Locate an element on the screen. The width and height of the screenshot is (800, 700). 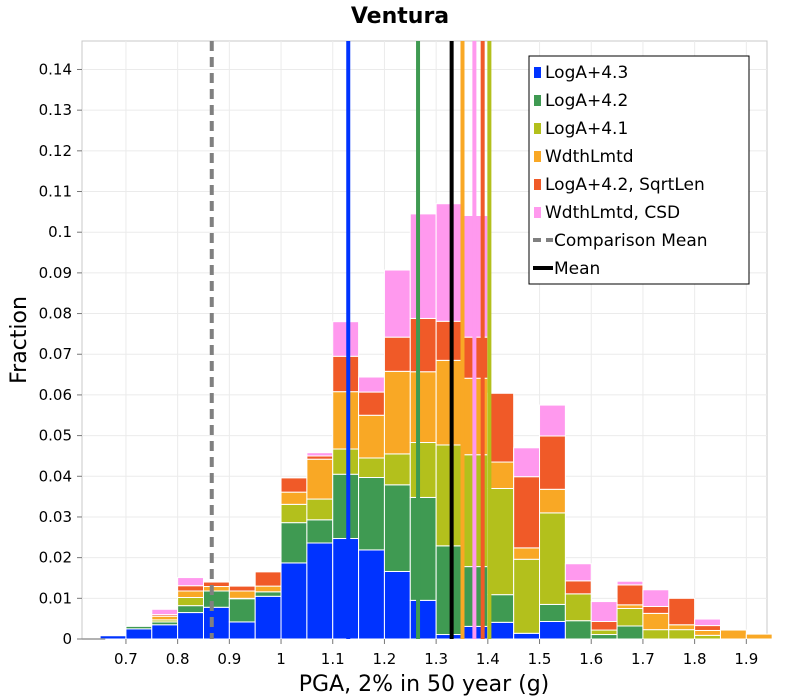
x-tick-label: 1.8 is located at coordinates (695, 659).